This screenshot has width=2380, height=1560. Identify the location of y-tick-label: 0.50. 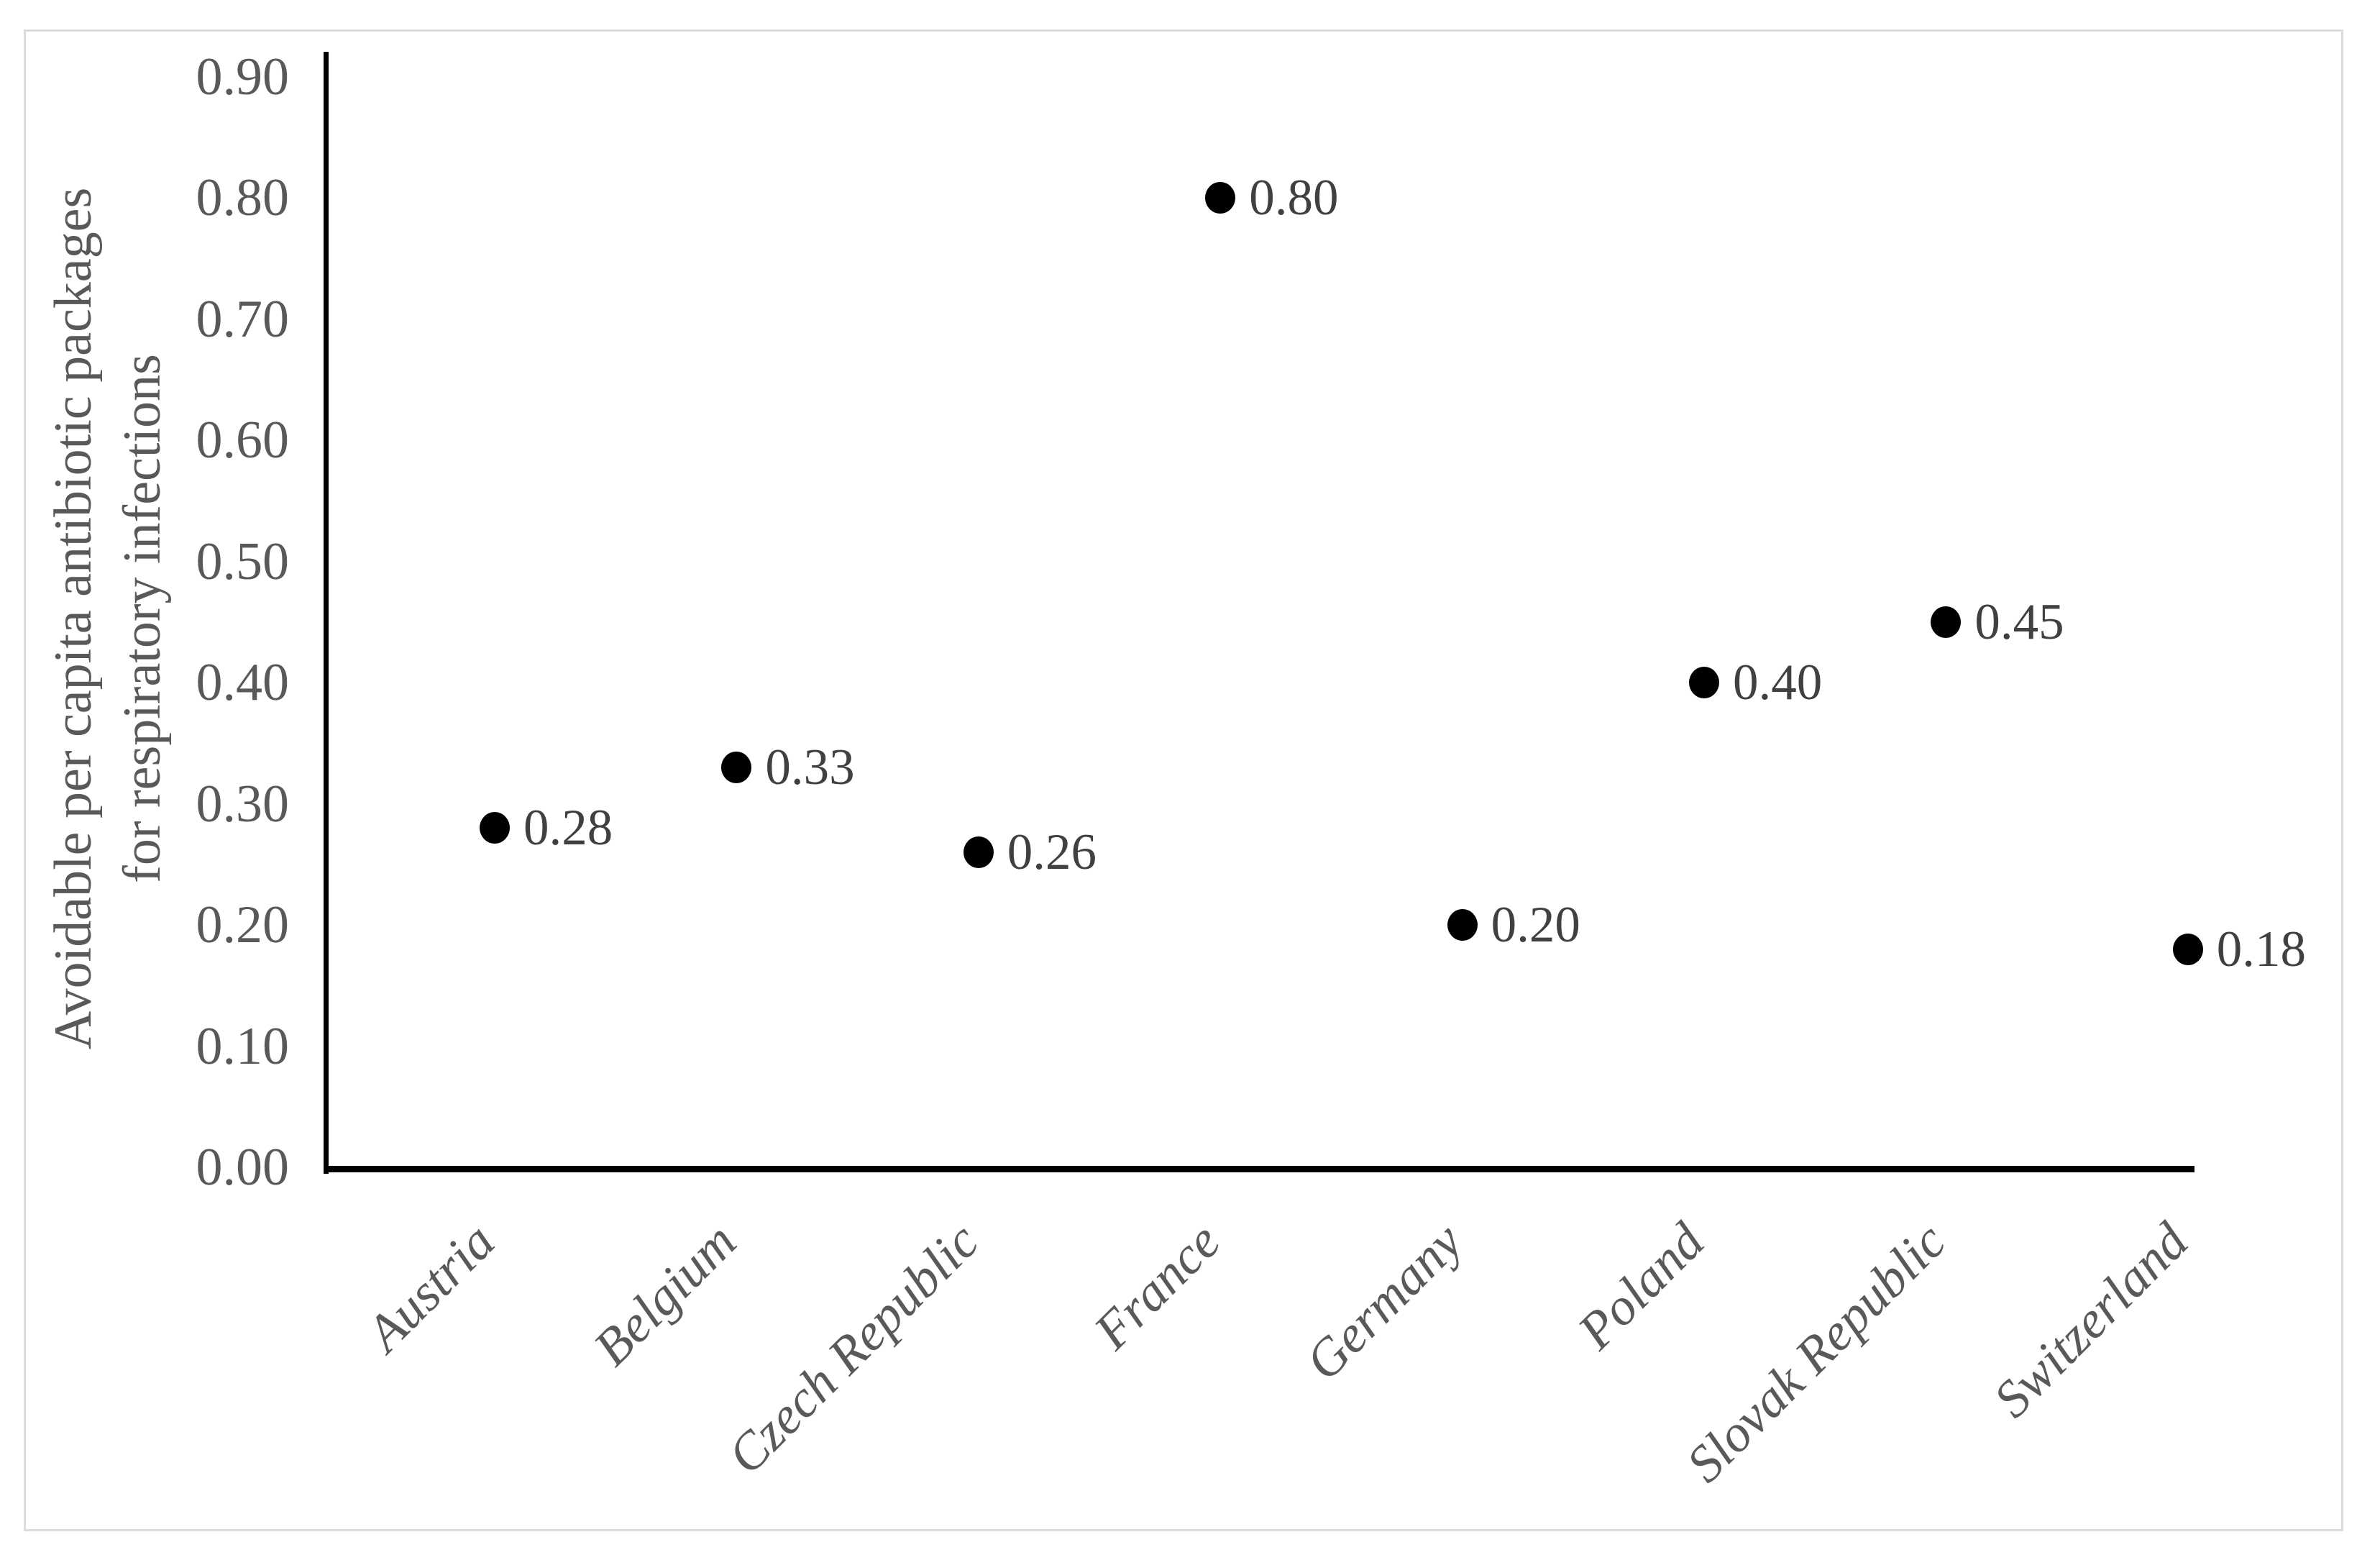
(243, 561).